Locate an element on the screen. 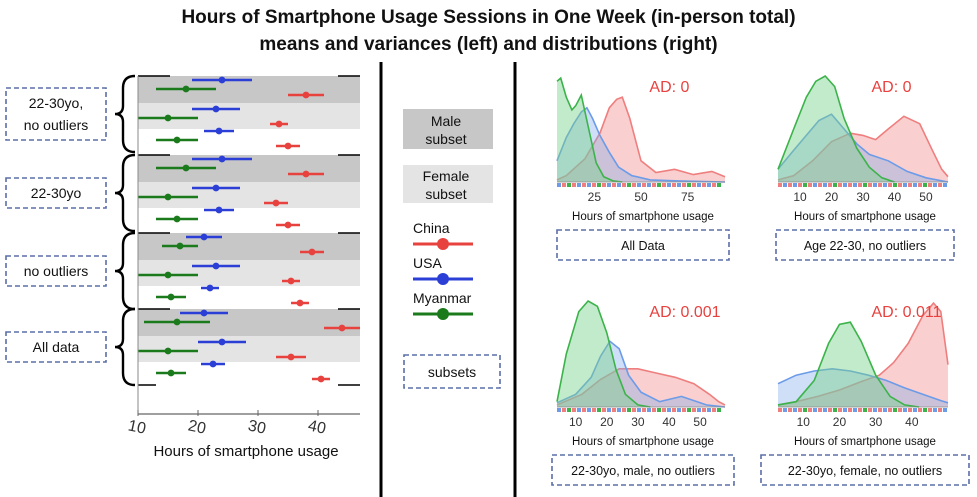  panel-caption: Age 22-30, no outliers is located at coordinates (865, 246).